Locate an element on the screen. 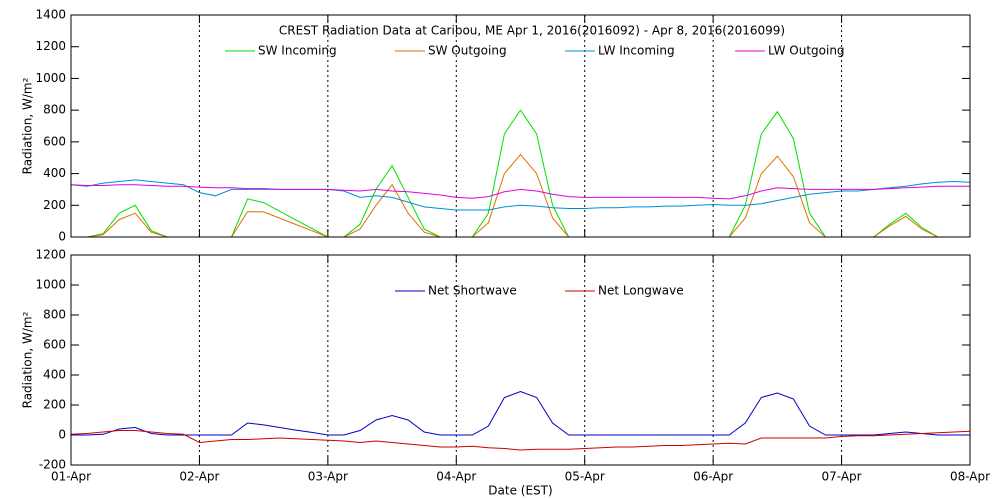  x-tick-label: 04-Apr is located at coordinates (456, 477).